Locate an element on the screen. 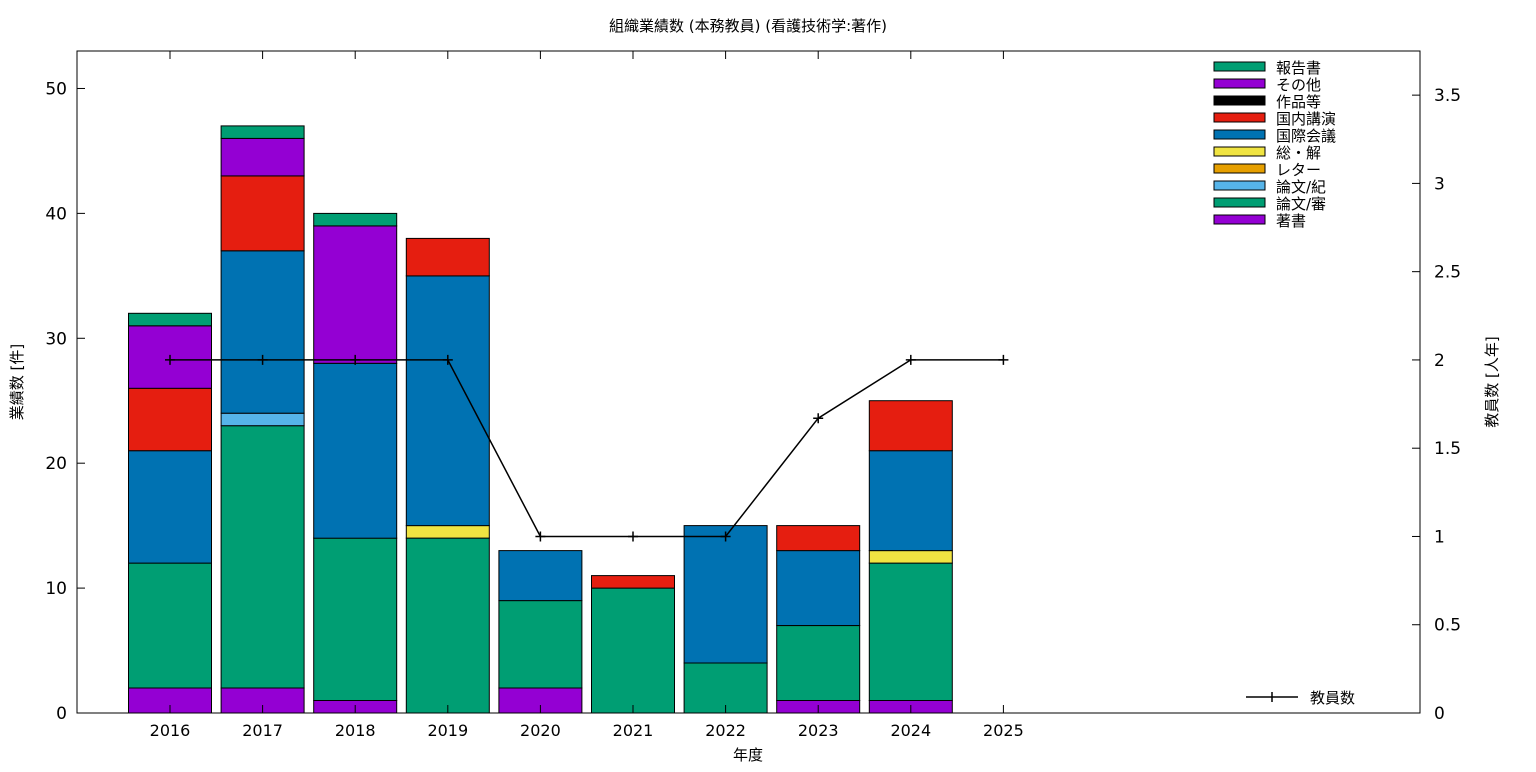 This screenshot has height=772, width=1536. legend-label: 著書 is located at coordinates (1291, 221).